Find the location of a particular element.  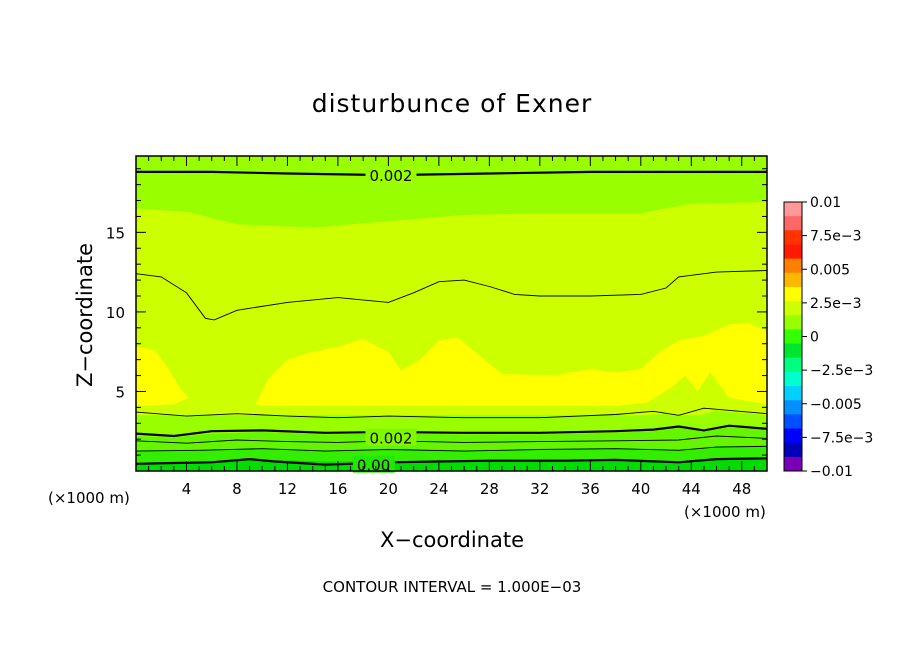

x-unit-left-label: (×1000 m) is located at coordinates (89, 498).